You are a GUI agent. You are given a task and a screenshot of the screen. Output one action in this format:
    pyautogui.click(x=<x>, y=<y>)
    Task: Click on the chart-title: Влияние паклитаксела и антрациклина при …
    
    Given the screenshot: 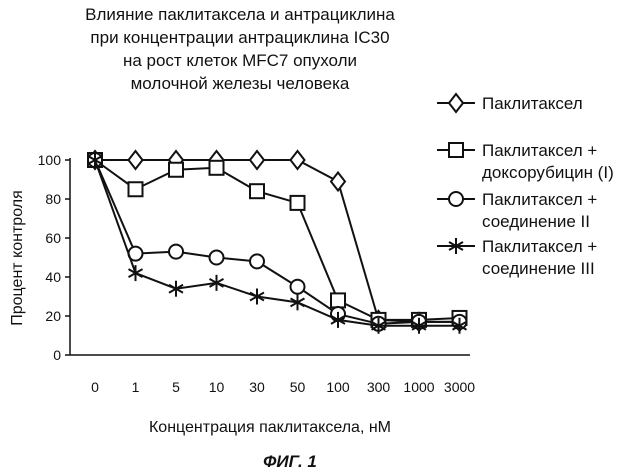 What is the action you would take?
    pyautogui.click(x=240, y=49)
    